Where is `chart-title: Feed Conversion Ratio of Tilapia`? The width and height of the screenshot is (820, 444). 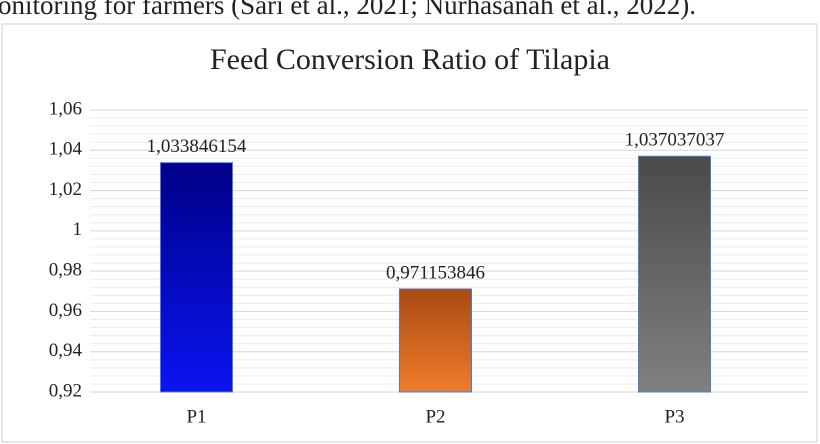
chart-title: Feed Conversion Ratio of Tilapia is located at coordinates (410, 59).